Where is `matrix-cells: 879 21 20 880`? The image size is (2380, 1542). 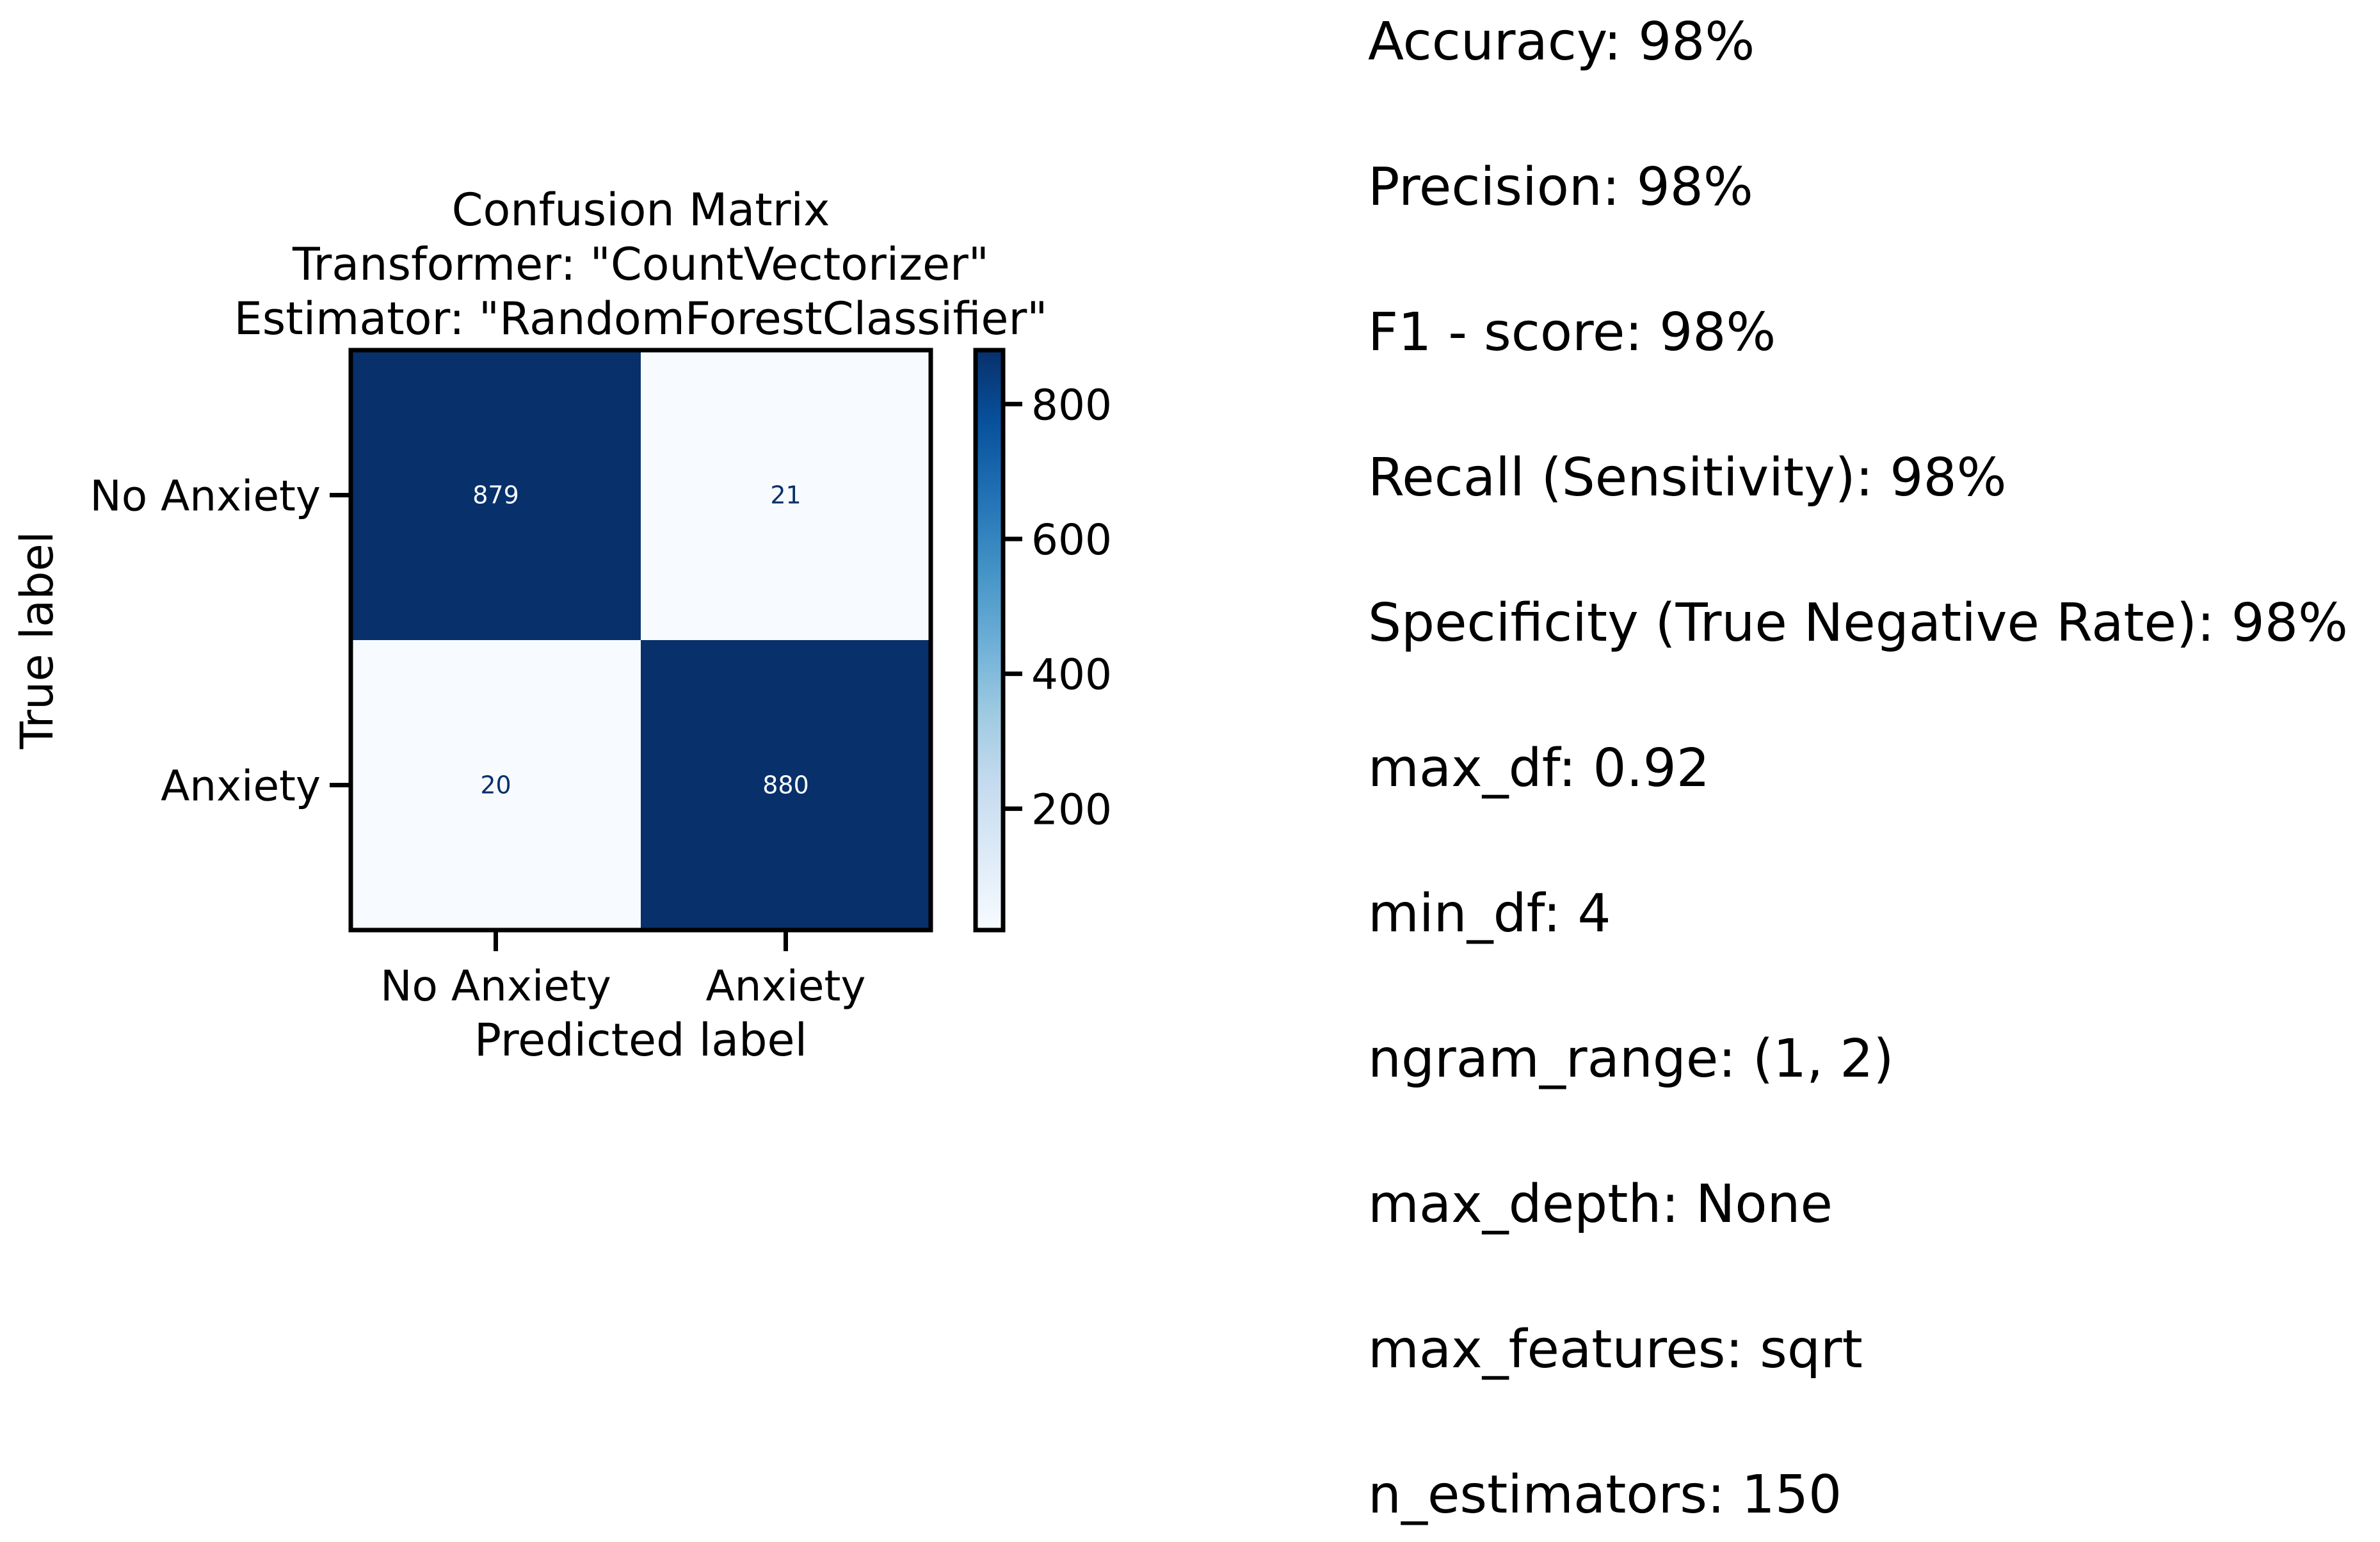 matrix-cells: 879 21 20 880 is located at coordinates (641, 640).